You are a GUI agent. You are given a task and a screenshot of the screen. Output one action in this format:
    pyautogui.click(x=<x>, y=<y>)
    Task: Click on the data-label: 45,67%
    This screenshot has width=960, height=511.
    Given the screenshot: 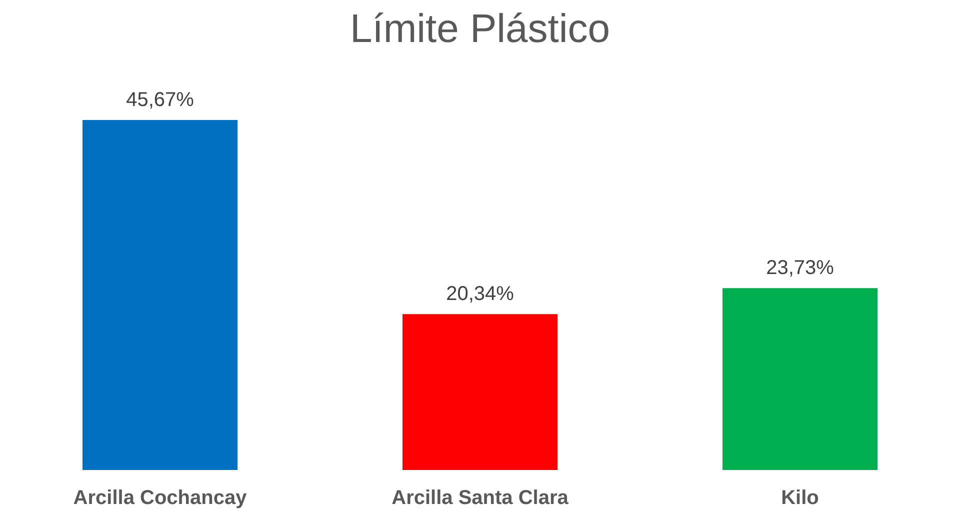 What is the action you would take?
    pyautogui.click(x=160, y=100)
    